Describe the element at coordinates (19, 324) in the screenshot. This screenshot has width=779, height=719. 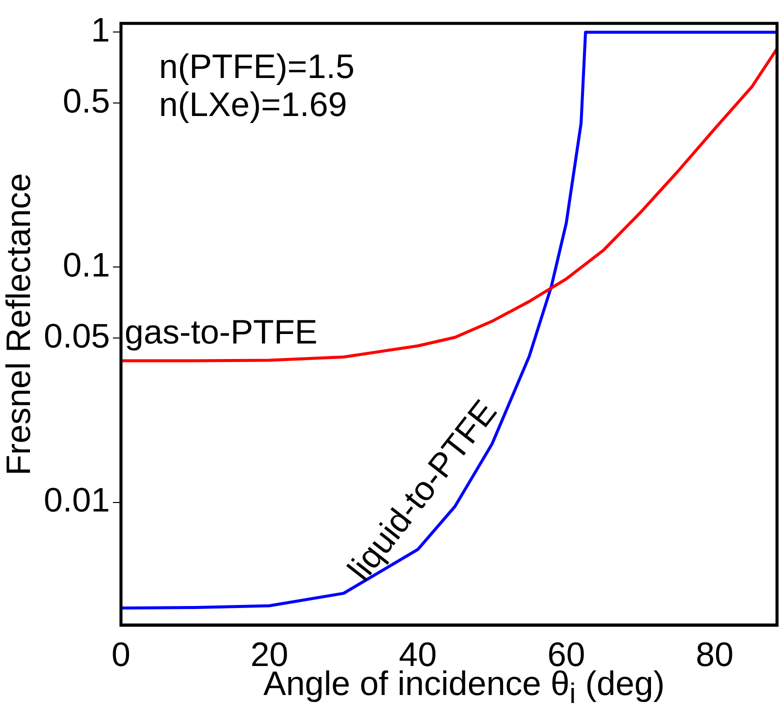
I see `y-axis-title: Fresnel Reflectance` at that location.